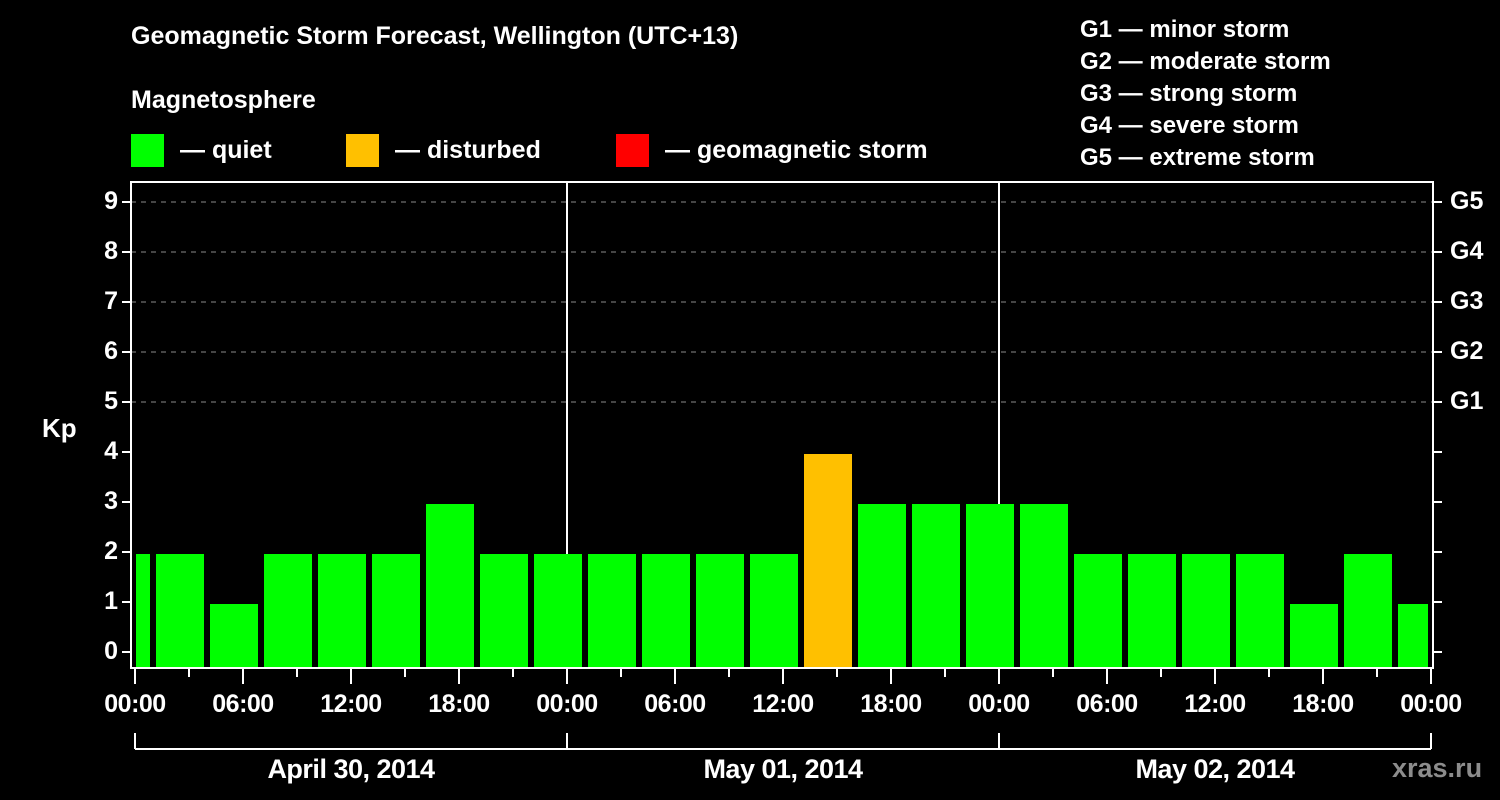 The width and height of the screenshot is (1500, 800). I want to click on legend-title: Magnetosphere, so click(223, 100).